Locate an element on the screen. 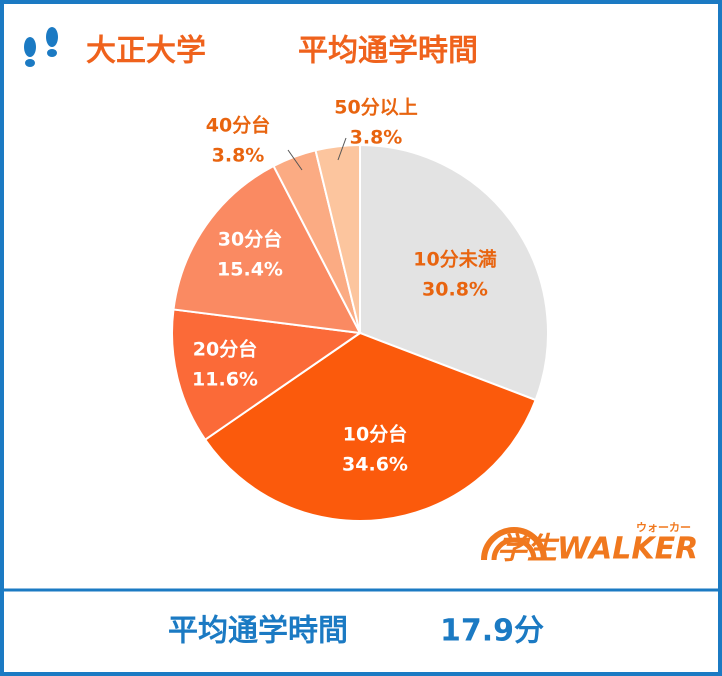 Image resolution: width=722 pixels, height=676 pixels. slice-value-label: 15.4% is located at coordinates (250, 270).